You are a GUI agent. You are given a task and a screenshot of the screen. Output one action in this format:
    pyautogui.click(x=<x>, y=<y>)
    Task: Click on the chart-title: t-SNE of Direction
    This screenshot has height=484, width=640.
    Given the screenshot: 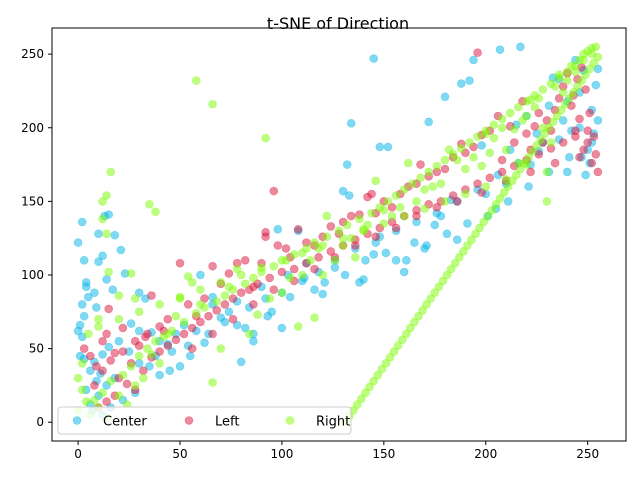 What is the action you would take?
    pyautogui.click(x=338, y=23)
    